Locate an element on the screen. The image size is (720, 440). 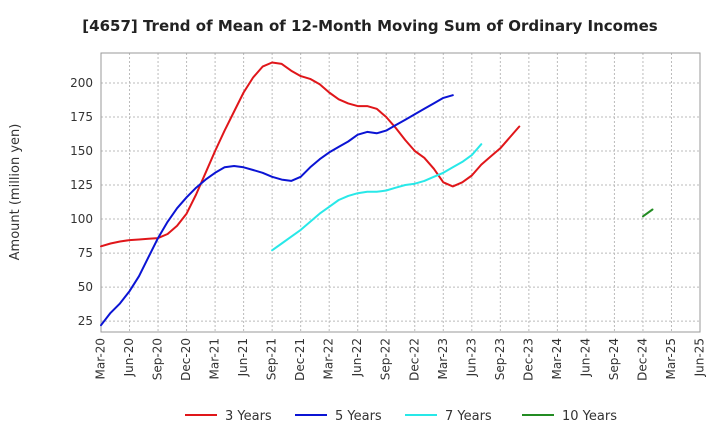
x-tick-label: Jun-20 is located at coordinates (129, 357).